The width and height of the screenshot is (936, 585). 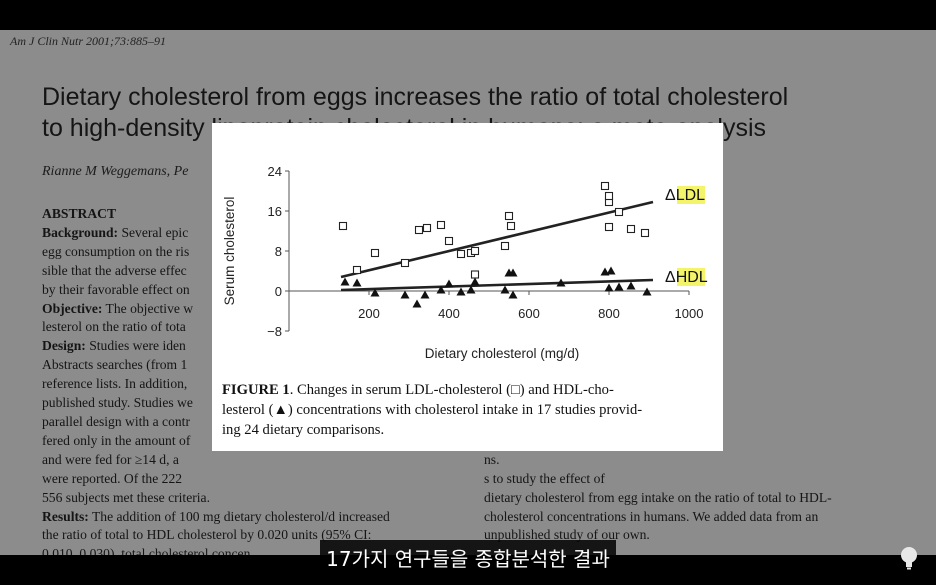 I want to click on text-line: s to study the effect of, so click(x=544, y=478).